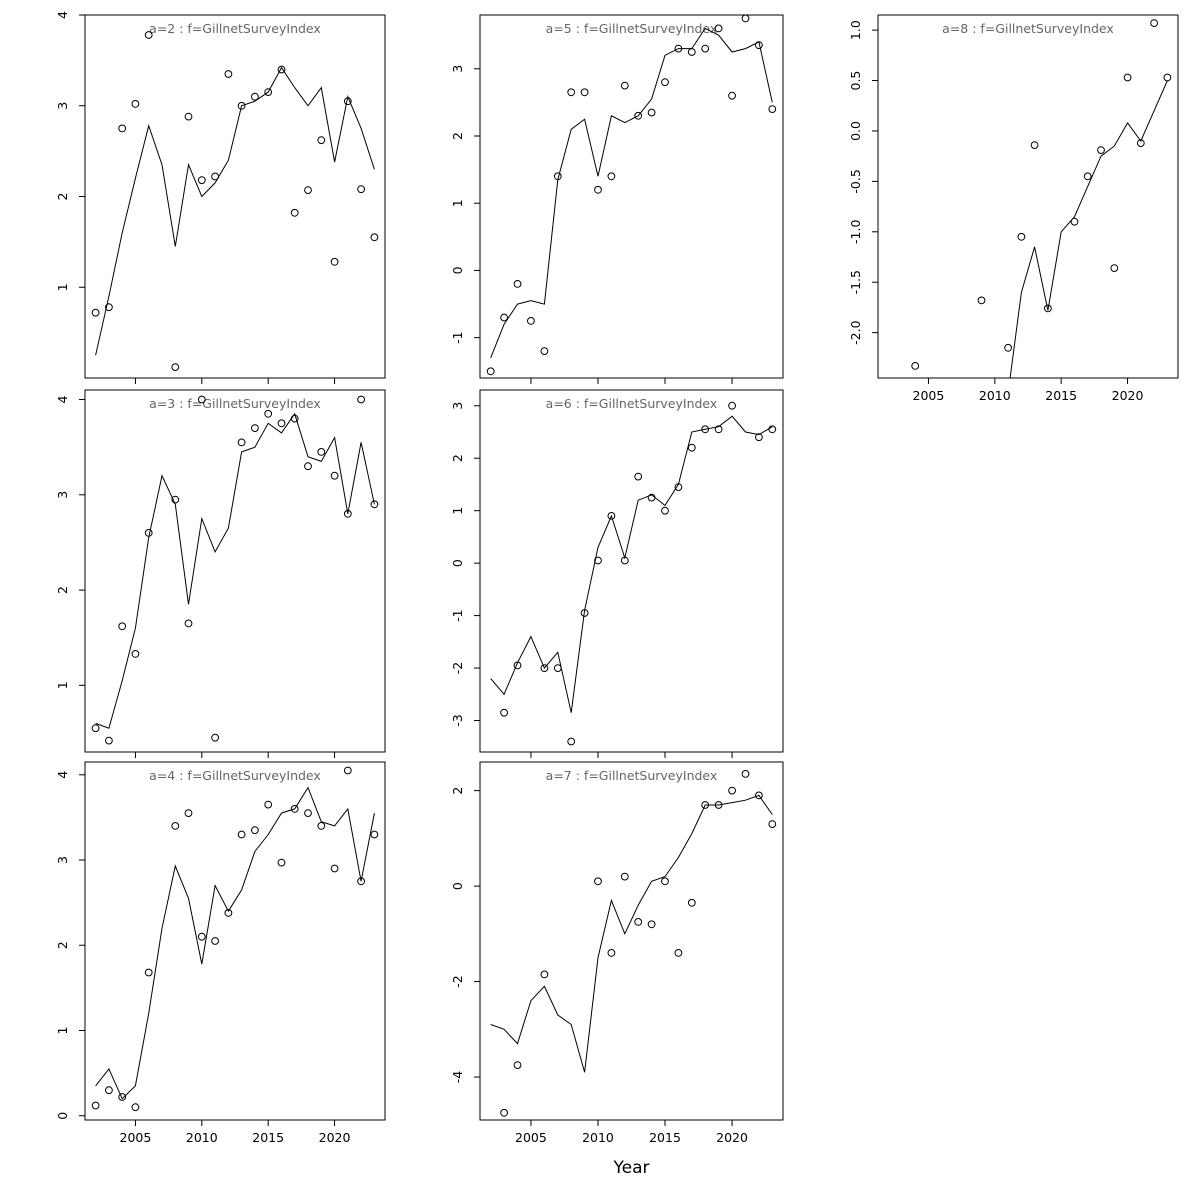 The image size is (1200, 1200). I want to click on panel-a3: 1 2 3 4 a=3 : f=GillnetSurveyIndex, so click(210, 586).